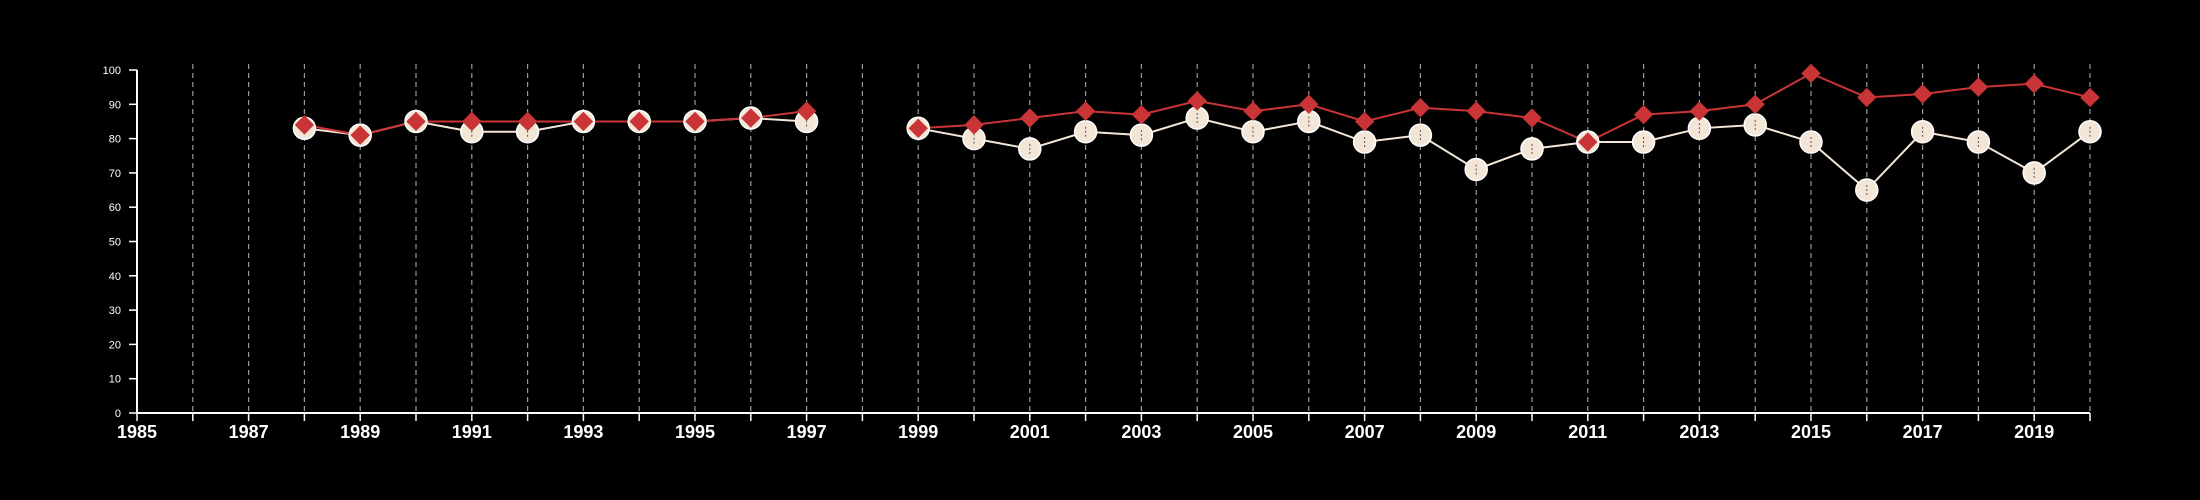 This screenshot has height=500, width=2200. Describe the element at coordinates (1030, 432) in the screenshot. I see `x-tick-label: 2001` at that location.